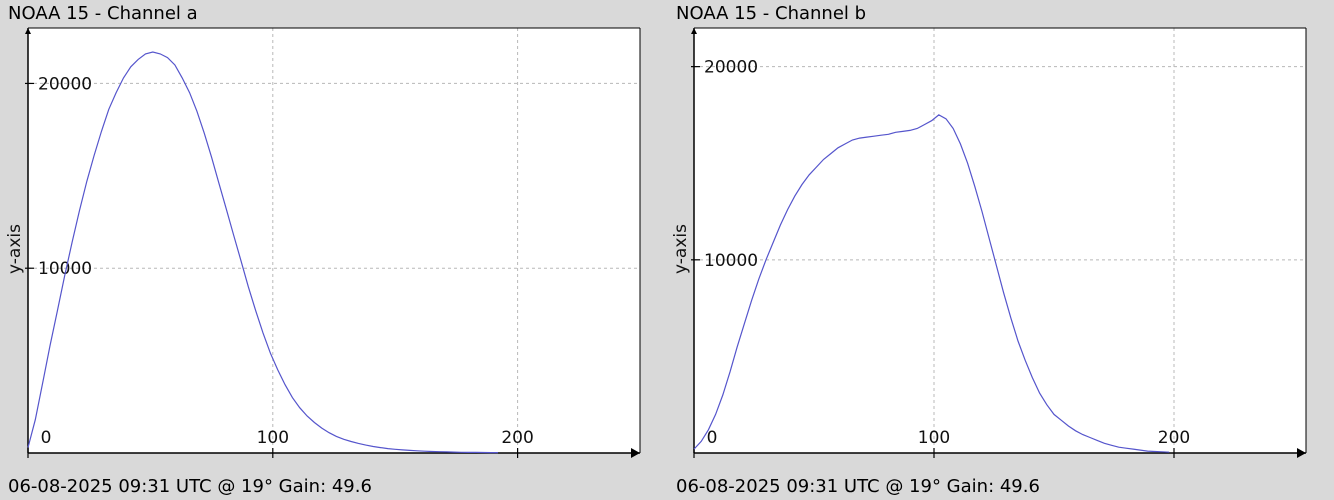 The width and height of the screenshot is (1334, 500). What do you see at coordinates (103, 13) in the screenshot?
I see `chart-title-channel-a: NOAA 15 - Channel a` at bounding box center [103, 13].